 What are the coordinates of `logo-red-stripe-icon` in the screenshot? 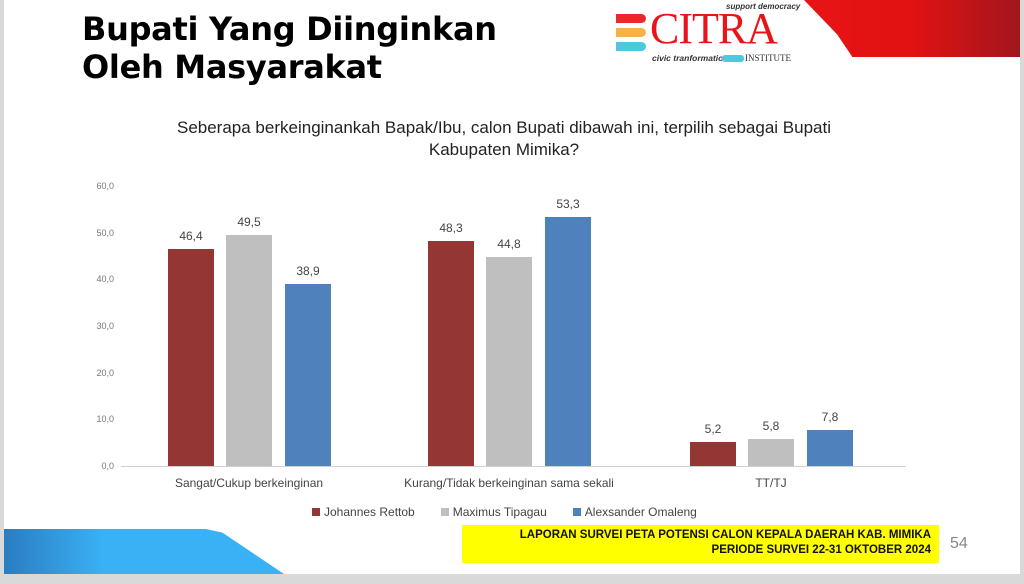 It's located at (631, 18).